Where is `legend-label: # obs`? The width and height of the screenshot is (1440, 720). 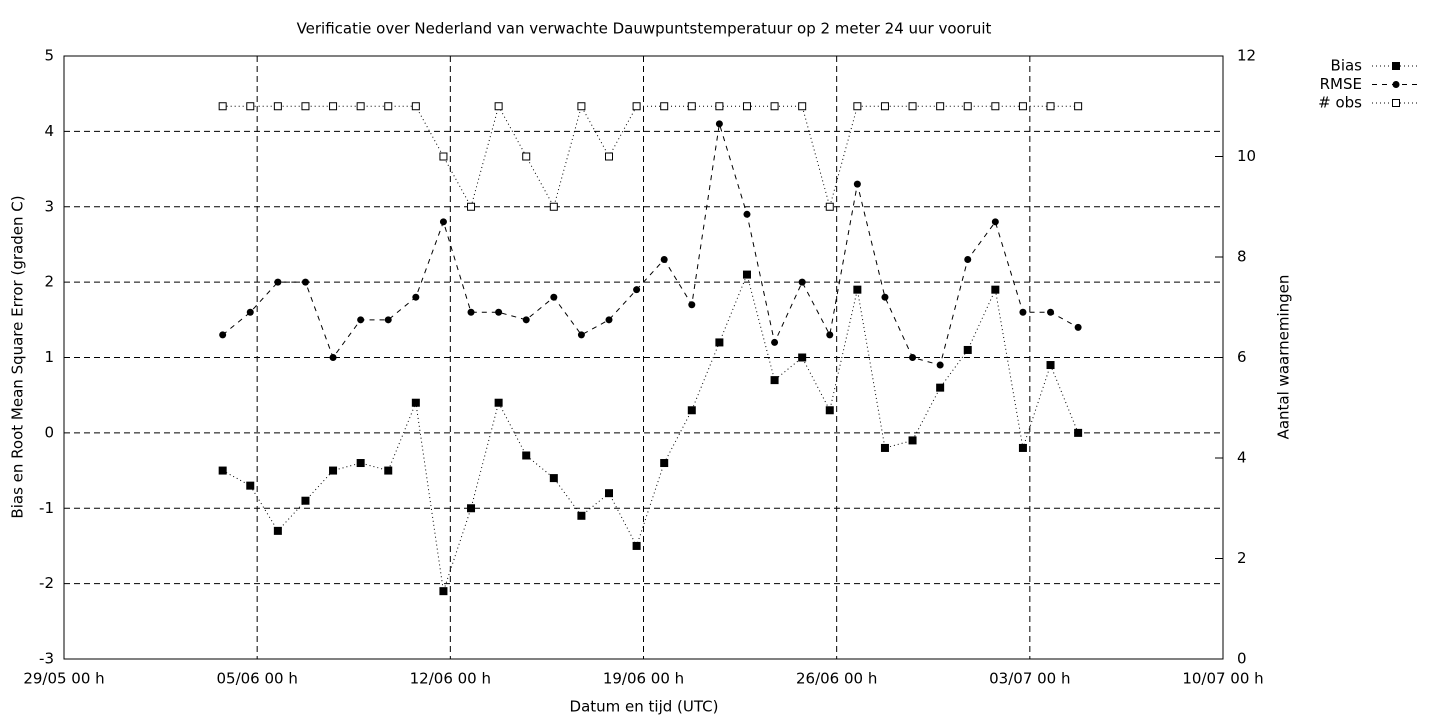
legend-label: # obs is located at coordinates (1340, 103).